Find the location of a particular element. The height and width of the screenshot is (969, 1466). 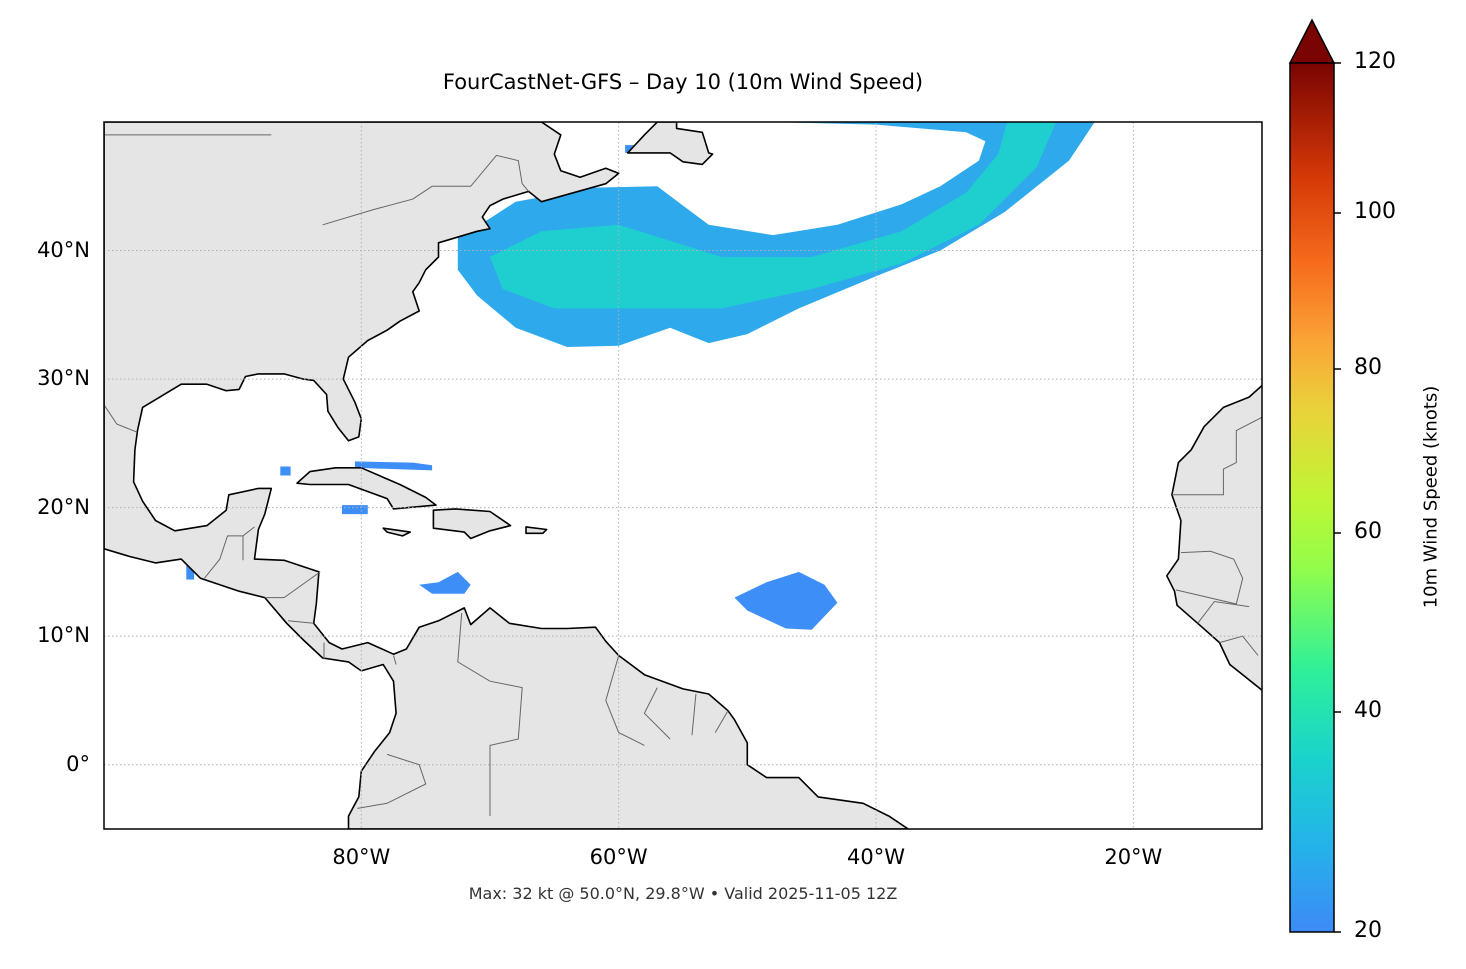

colorbar is located at coordinates (1314, 475).